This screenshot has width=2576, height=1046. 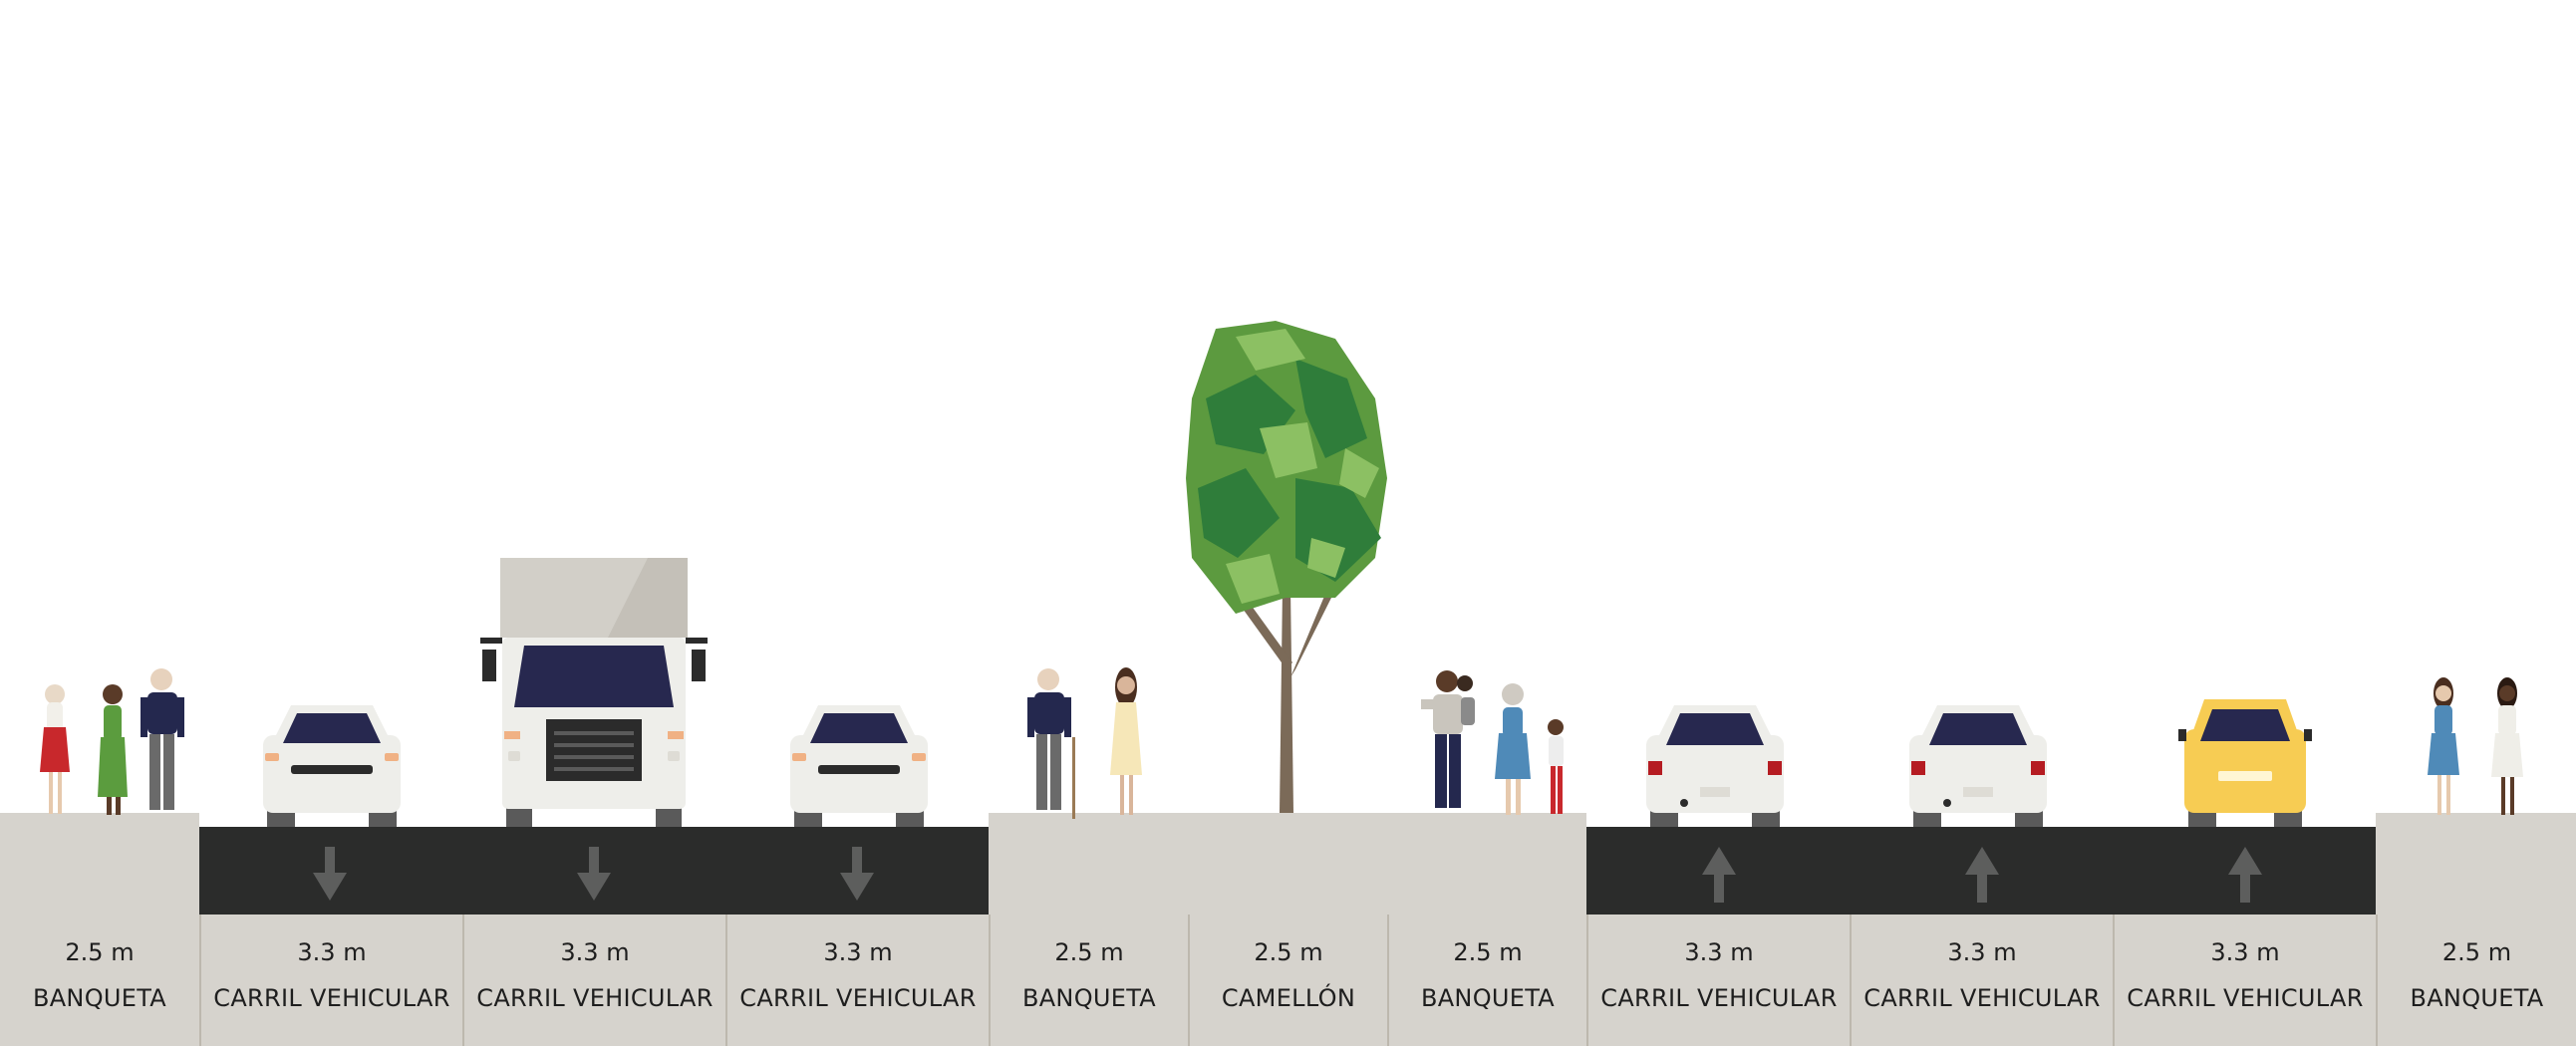 I want to click on median-surface, so click(x=1287, y=929).